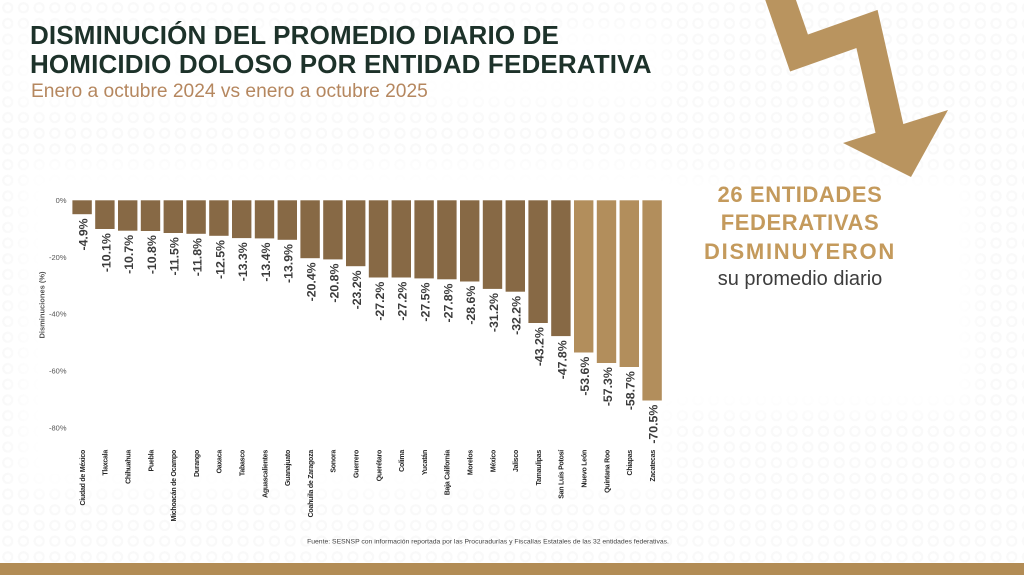 The height and width of the screenshot is (575, 1024). I want to click on svg-text: Jalisco, so click(516, 461).